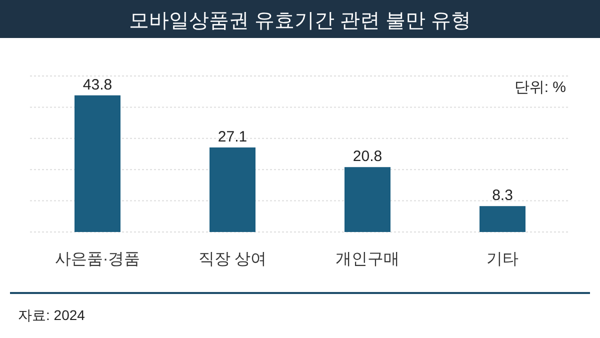 The height and width of the screenshot is (338, 600). Describe the element at coordinates (540, 87) in the screenshot. I see `annotation: 단위: %` at that location.